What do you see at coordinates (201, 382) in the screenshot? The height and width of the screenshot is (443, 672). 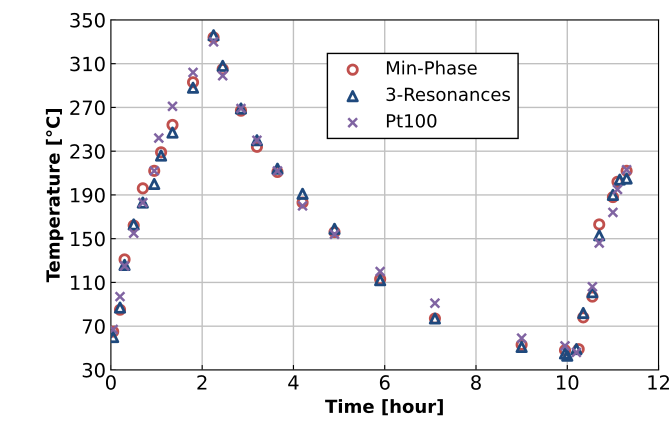 I see `x-tick-label: 2` at bounding box center [201, 382].